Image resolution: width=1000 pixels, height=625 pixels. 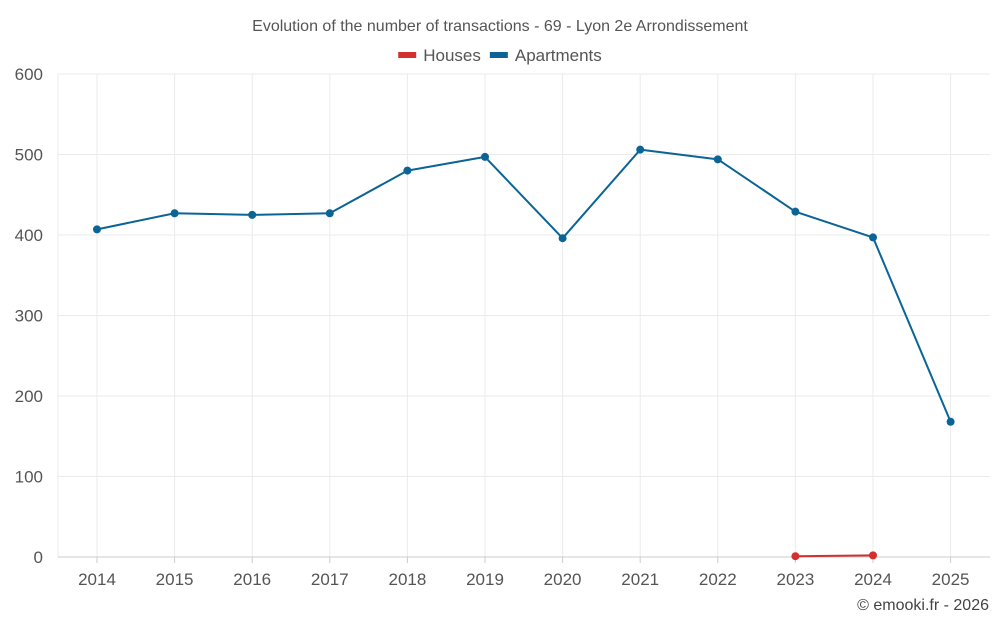 I want to click on y-axis: 0 100 200 300 400 500 600, so click(x=29, y=316).